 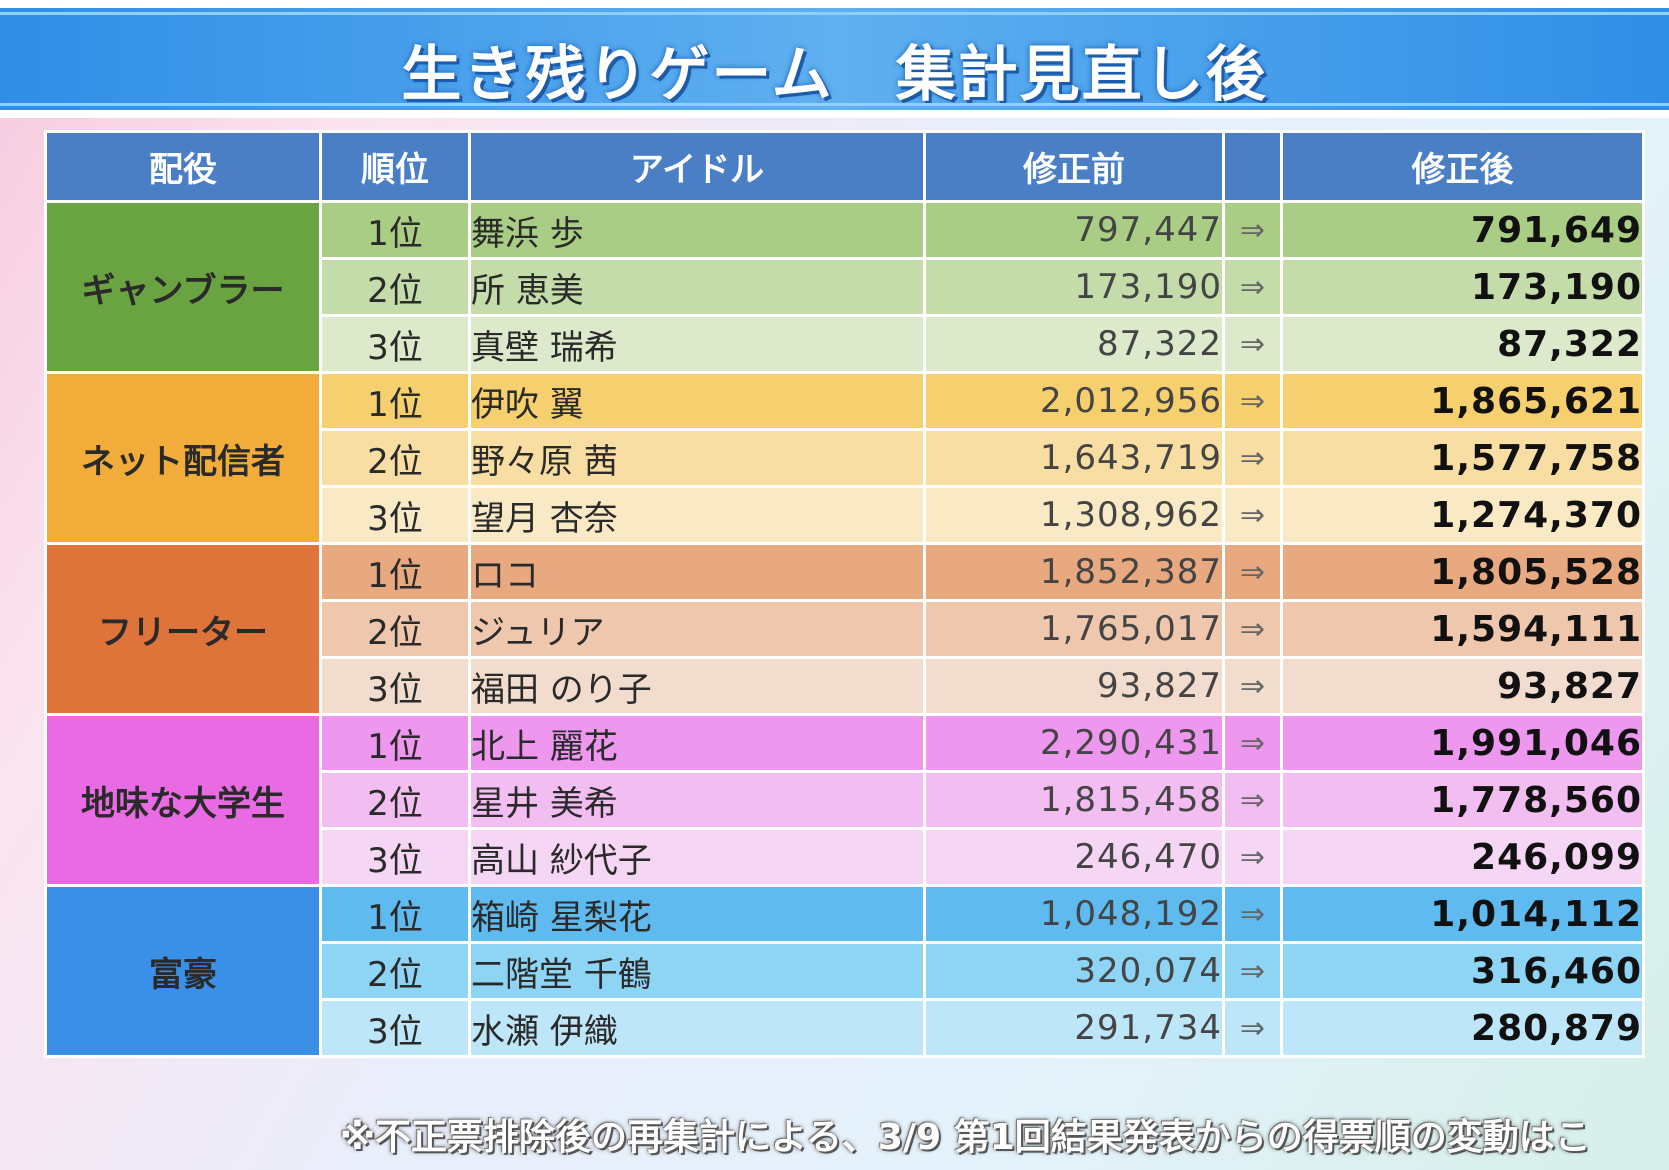 I want to click on votes-after-cell: 87,322, so click(x=1462, y=344).